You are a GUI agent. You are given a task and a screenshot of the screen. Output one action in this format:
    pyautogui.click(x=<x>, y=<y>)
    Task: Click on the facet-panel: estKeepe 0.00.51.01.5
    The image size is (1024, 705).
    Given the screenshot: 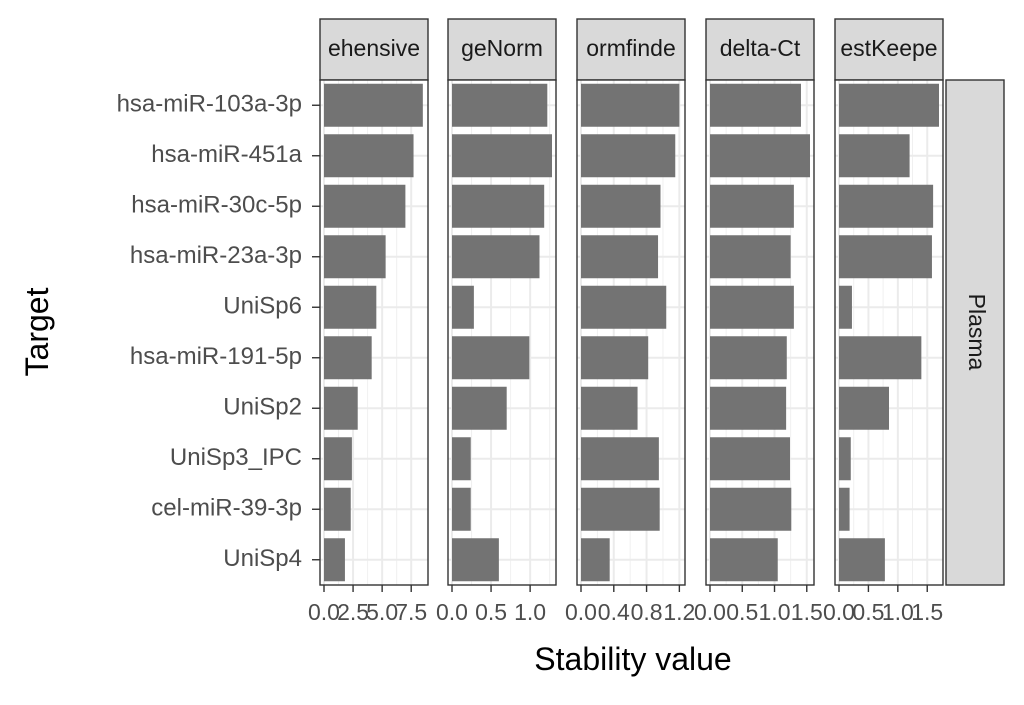 What is the action you would take?
    pyautogui.click(x=883, y=321)
    